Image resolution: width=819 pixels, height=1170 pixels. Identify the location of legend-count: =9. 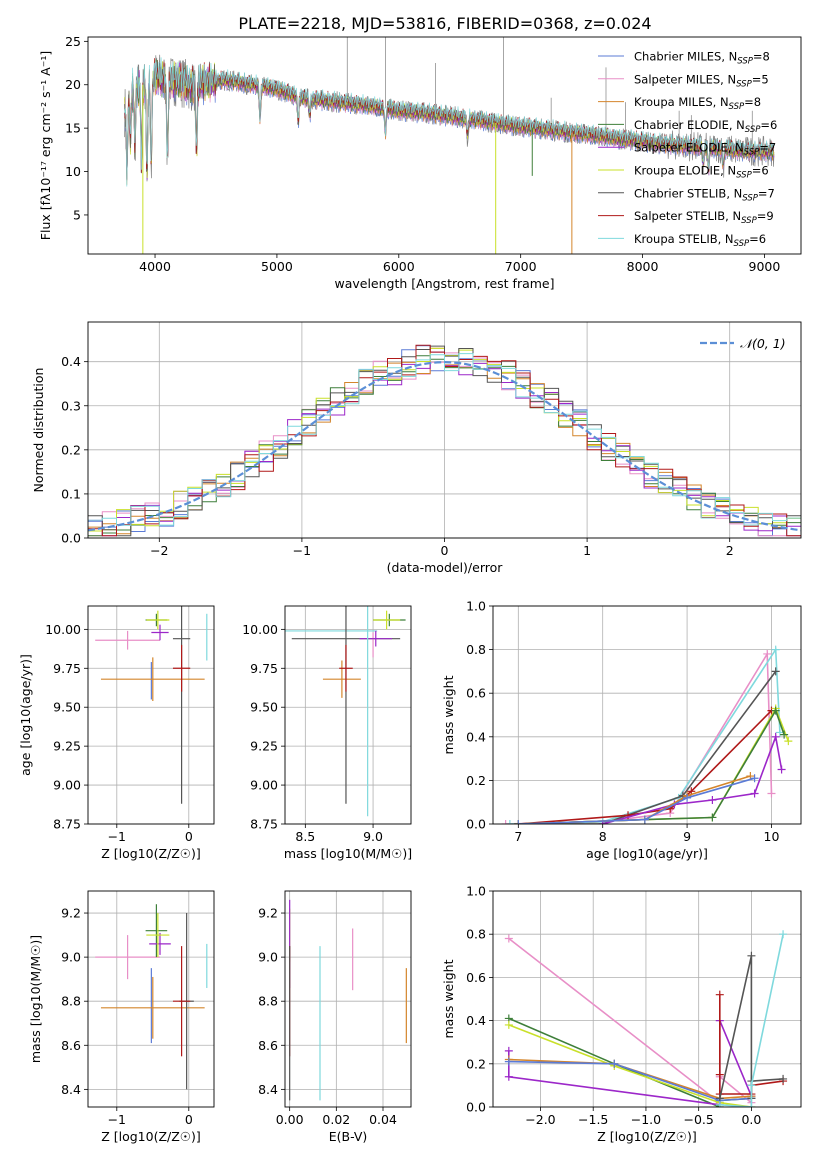
(765, 216).